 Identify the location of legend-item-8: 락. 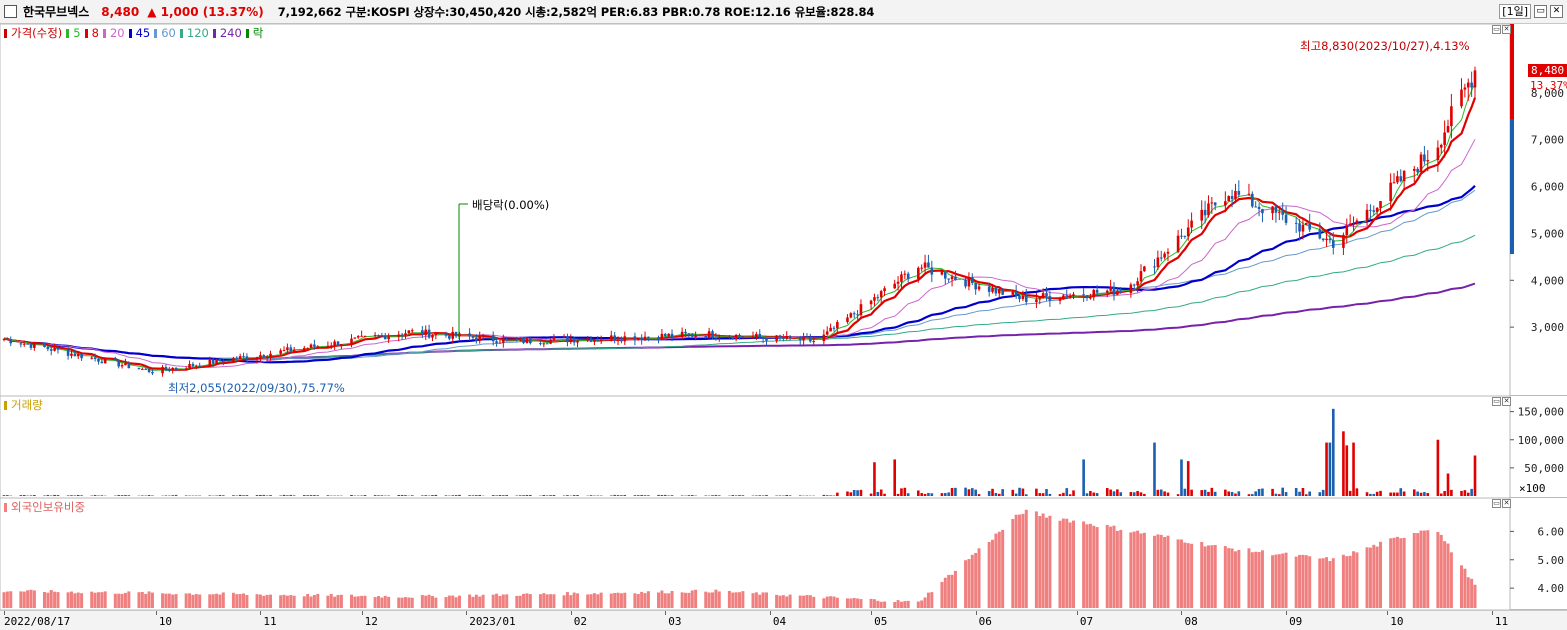
(254, 33).